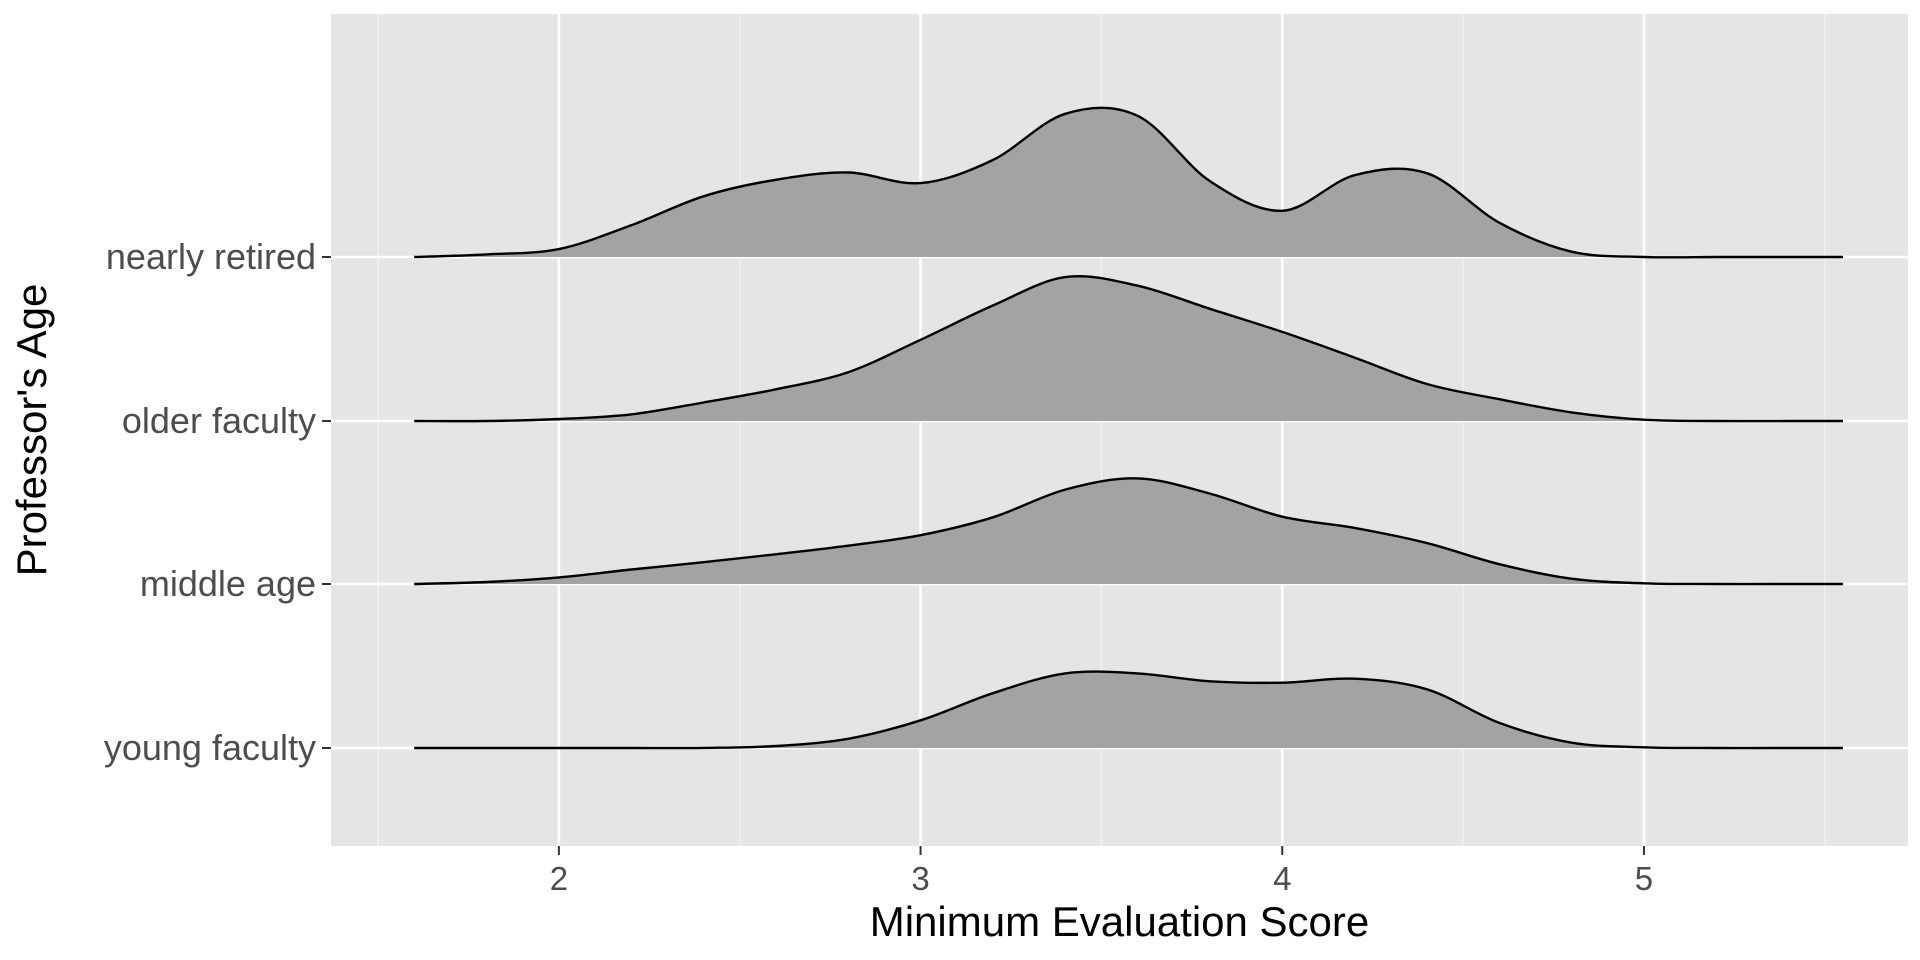 Image resolution: width=1920 pixels, height=960 pixels. What do you see at coordinates (559, 878) in the screenshot?
I see `x-tick-label: 2` at bounding box center [559, 878].